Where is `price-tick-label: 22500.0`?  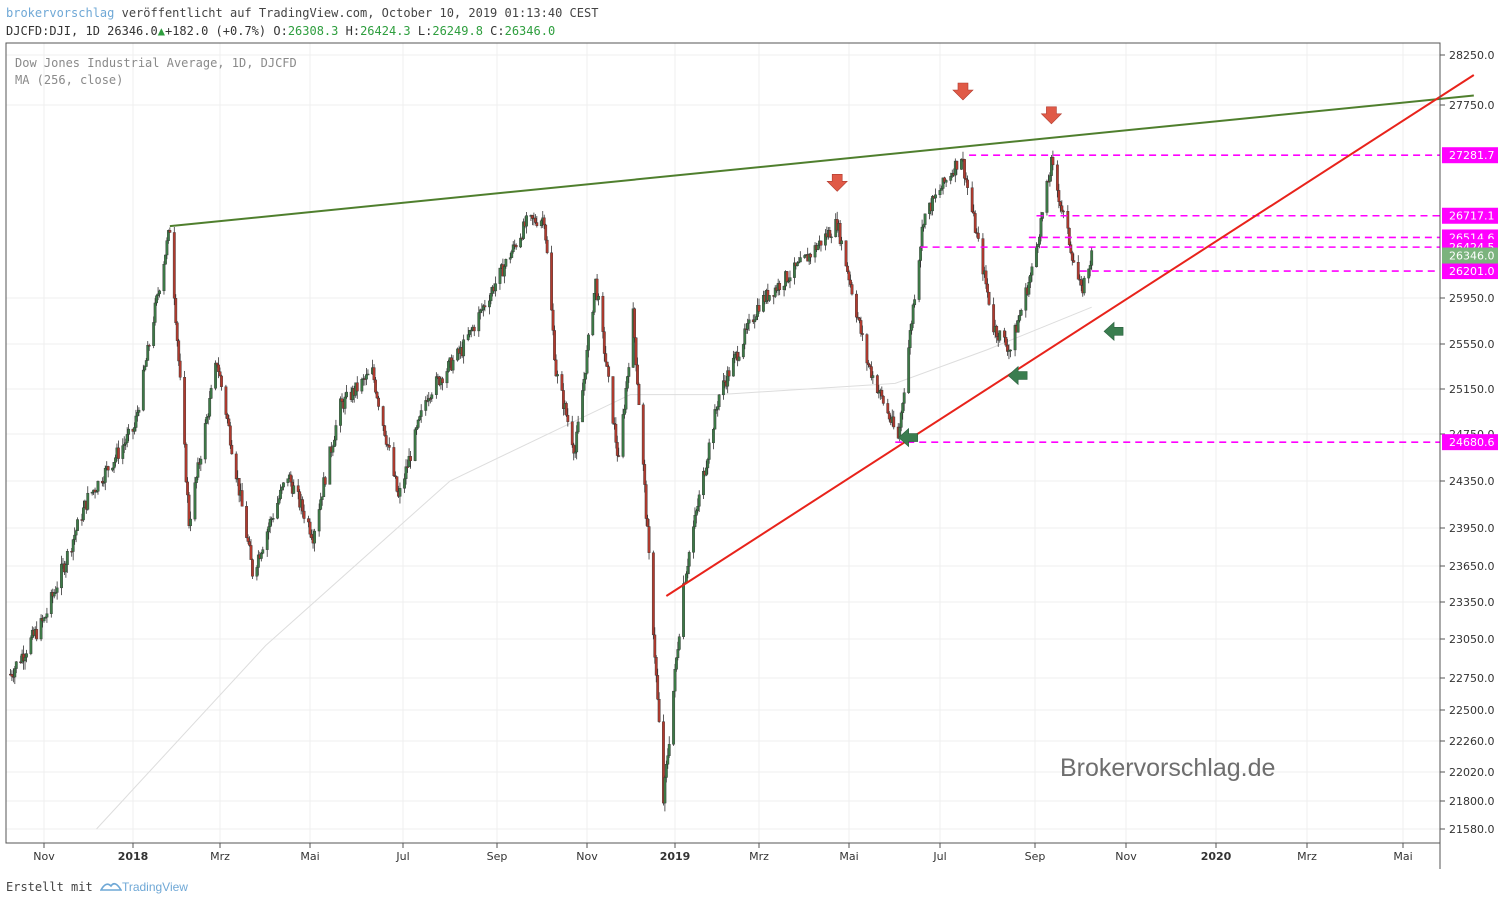 price-tick-label: 22500.0 is located at coordinates (1472, 710).